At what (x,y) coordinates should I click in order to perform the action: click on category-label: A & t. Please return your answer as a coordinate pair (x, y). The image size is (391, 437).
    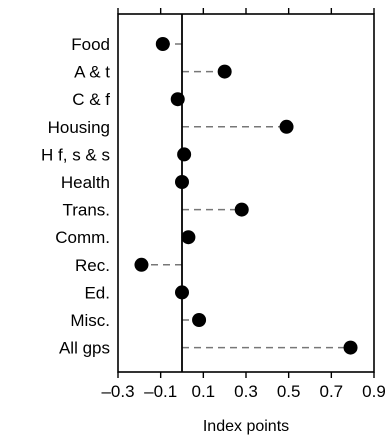
    Looking at the image, I should click on (92, 72).